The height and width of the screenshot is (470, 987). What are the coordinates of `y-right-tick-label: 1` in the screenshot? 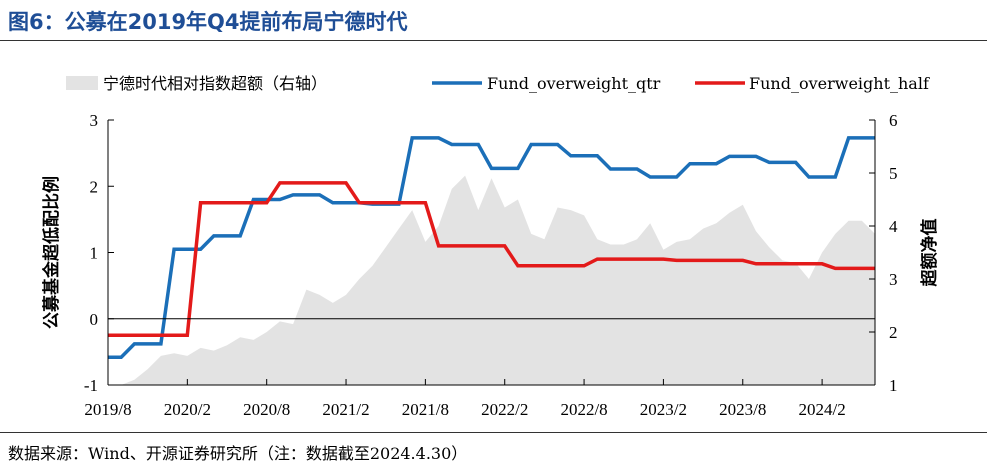 It's located at (893, 385).